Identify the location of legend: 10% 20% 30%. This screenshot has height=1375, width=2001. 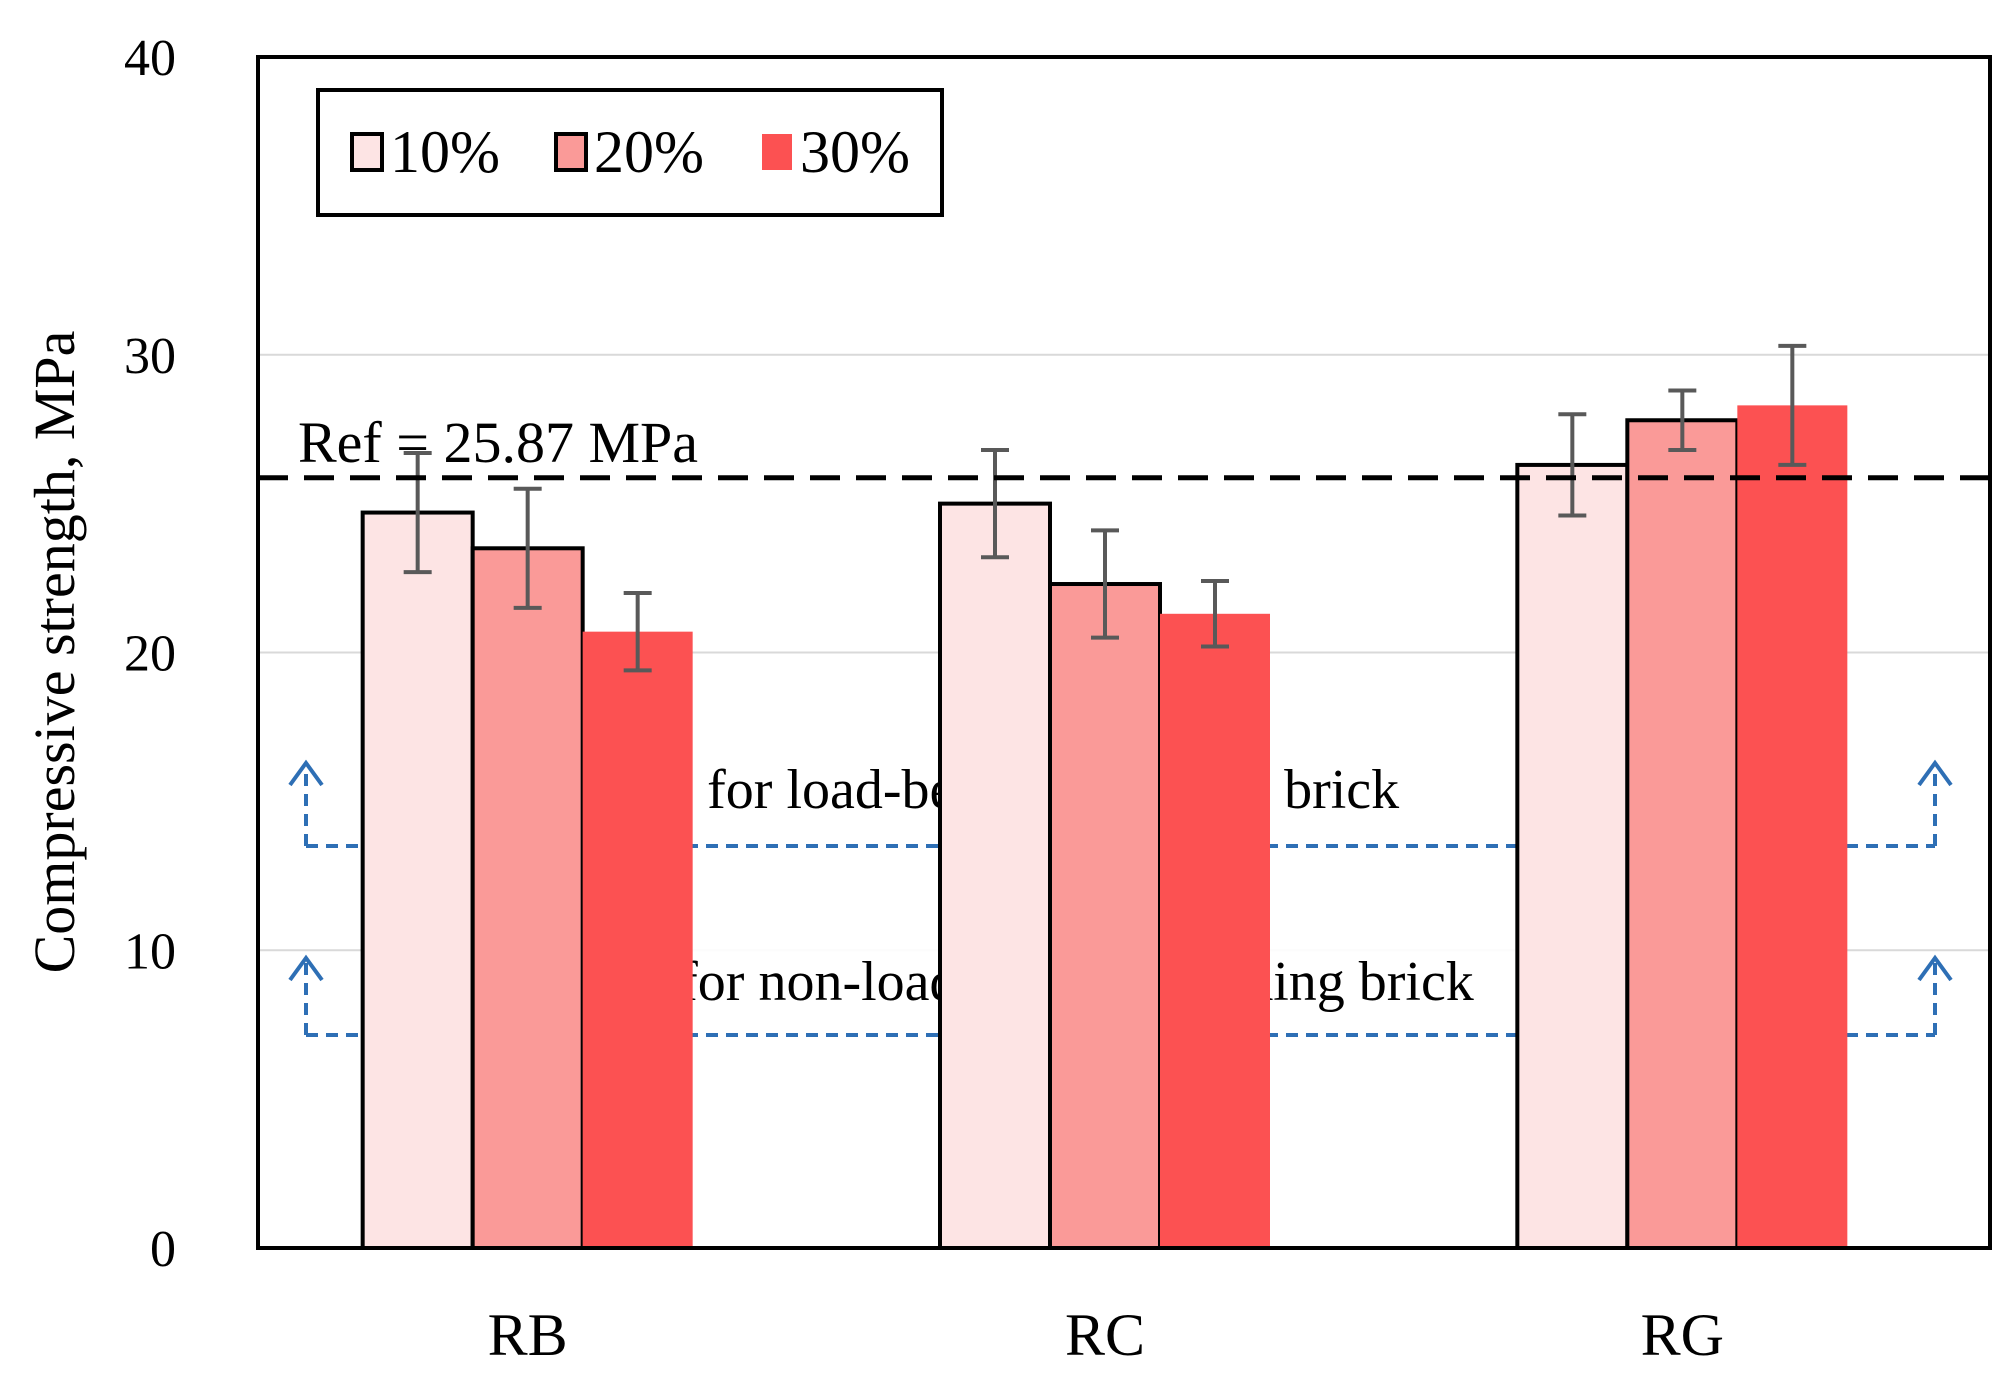
(630, 152).